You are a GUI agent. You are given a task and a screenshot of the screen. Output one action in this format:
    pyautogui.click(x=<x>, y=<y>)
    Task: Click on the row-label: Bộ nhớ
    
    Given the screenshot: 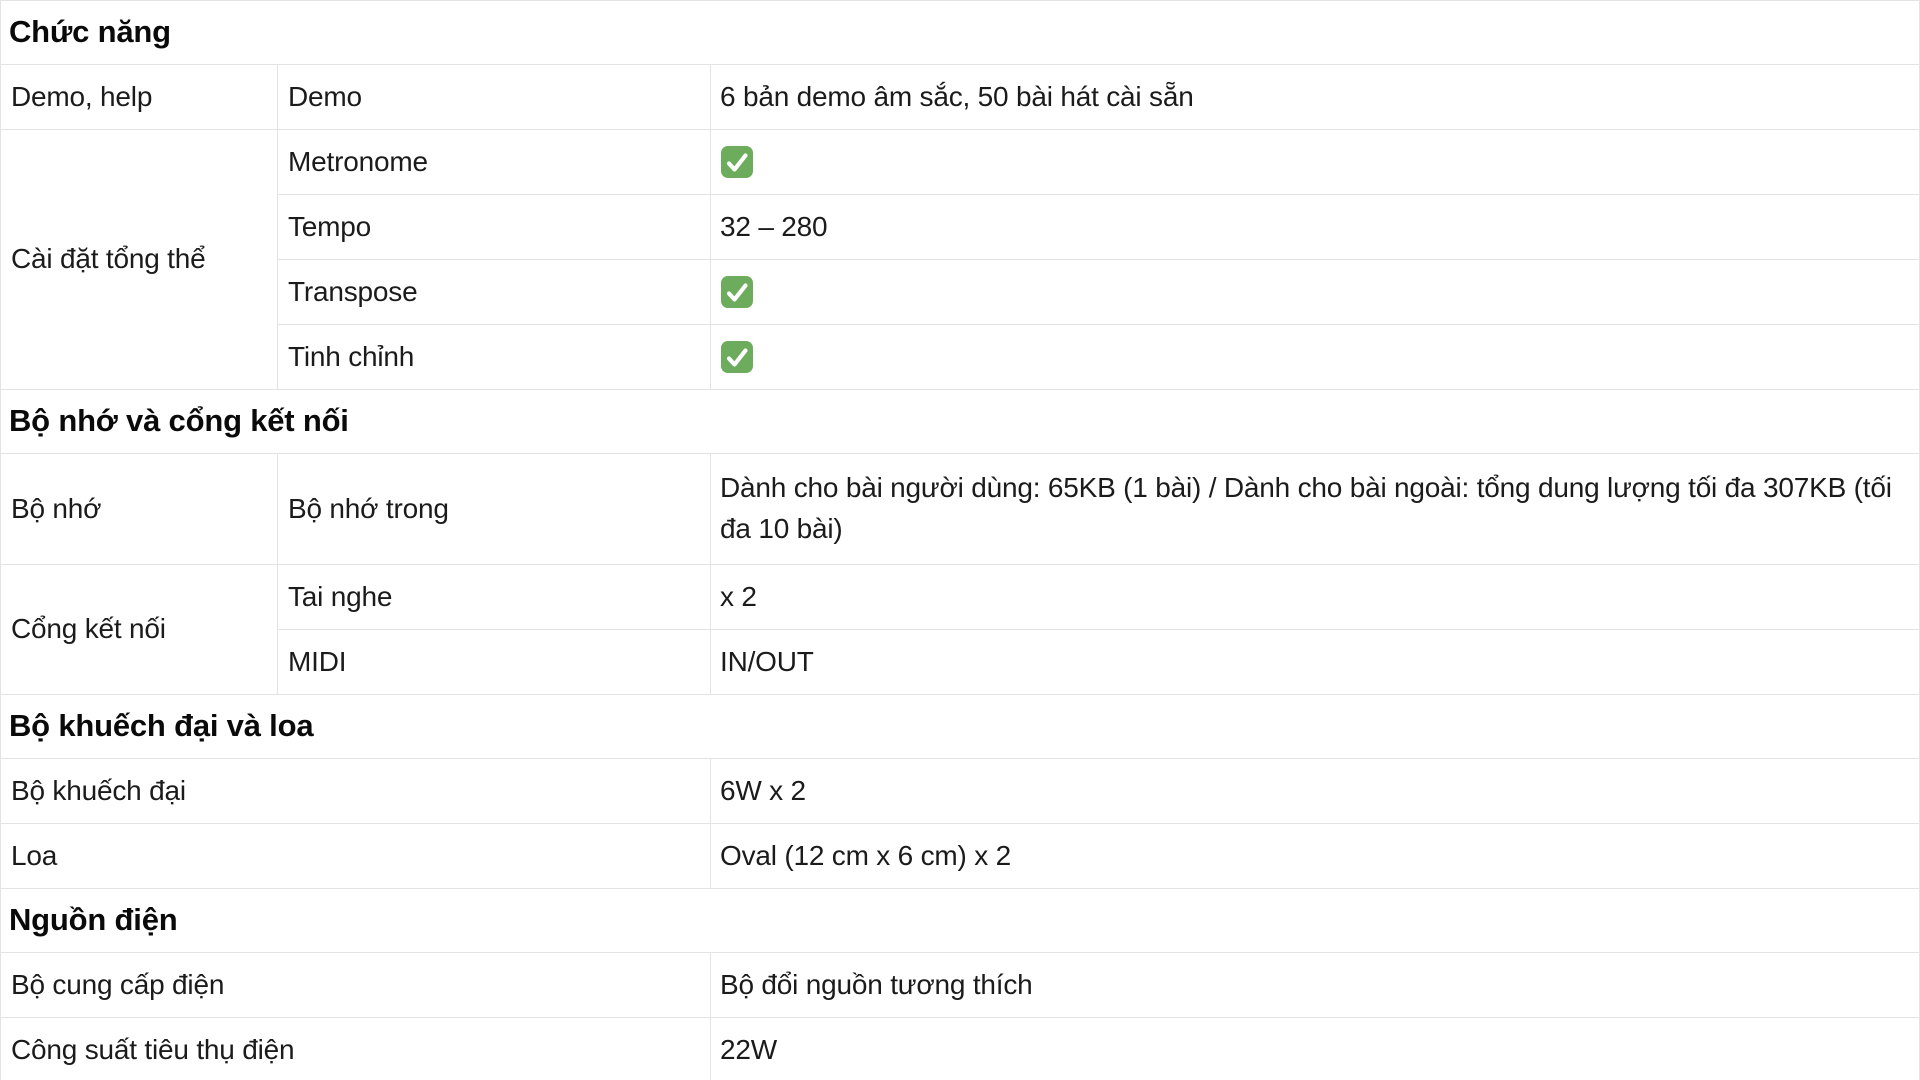 What is the action you would take?
    pyautogui.click(x=139, y=509)
    